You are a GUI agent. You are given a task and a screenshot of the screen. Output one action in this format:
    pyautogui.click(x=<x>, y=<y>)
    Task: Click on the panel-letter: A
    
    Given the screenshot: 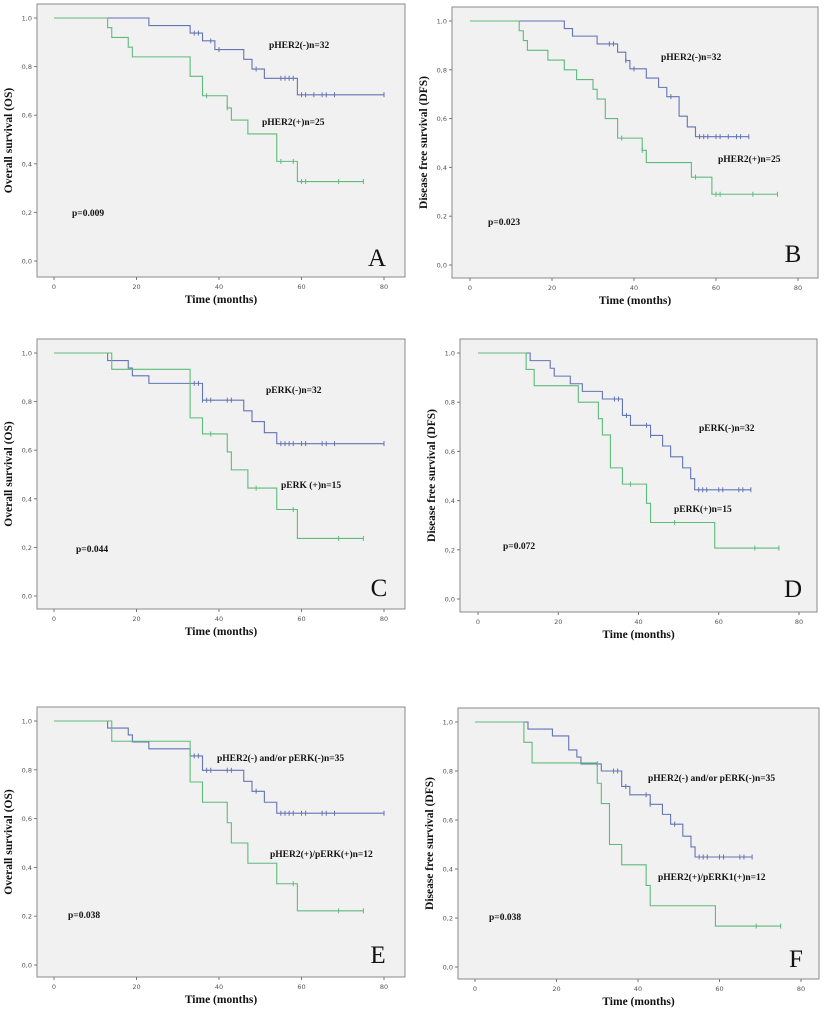 What is the action you would take?
    pyautogui.click(x=377, y=258)
    